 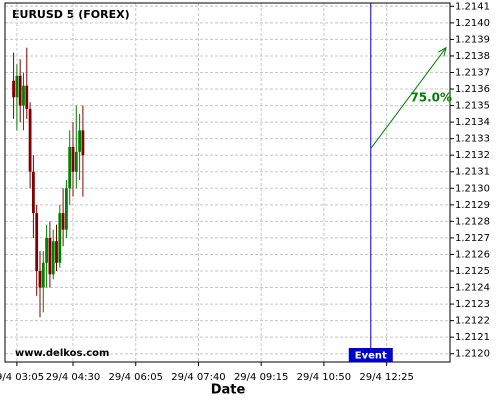 What do you see at coordinates (472, 188) in the screenshot?
I see `y-tick-label: 1.2130` at bounding box center [472, 188].